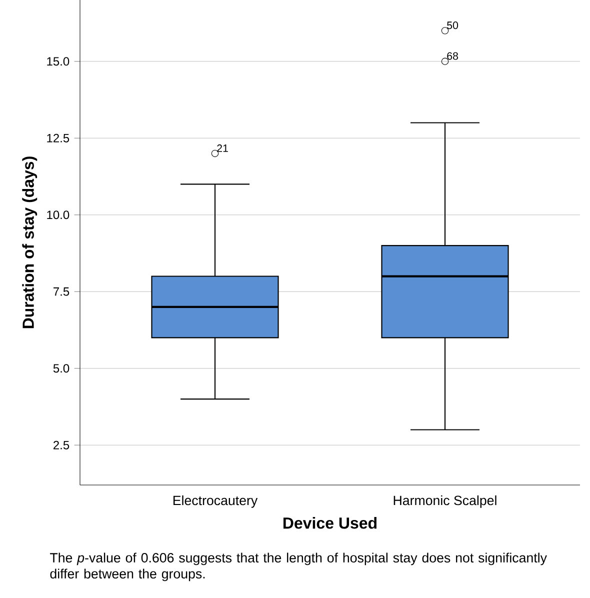  What do you see at coordinates (61, 368) in the screenshot?
I see `y-tick-label: 5.0` at bounding box center [61, 368].